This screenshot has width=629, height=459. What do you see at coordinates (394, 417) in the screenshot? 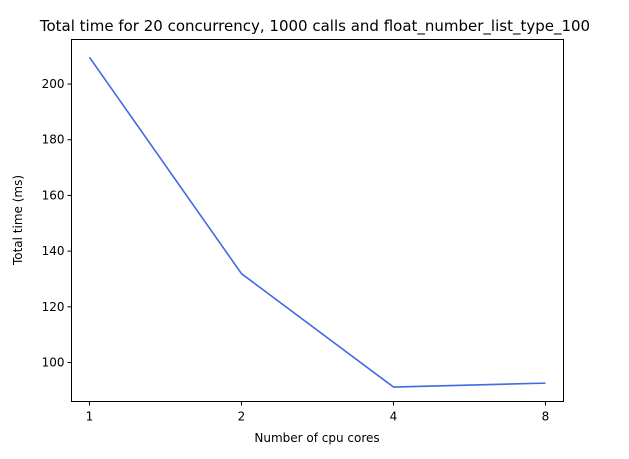
I see `x-tick-label: 4` at bounding box center [394, 417].